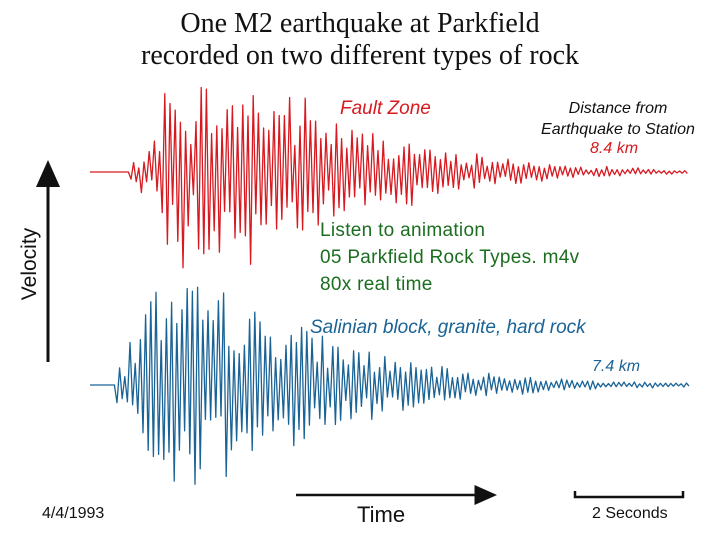 This screenshot has width=720, height=540. What do you see at coordinates (618, 108) in the screenshot?
I see `distance-header-line-1: Distance from` at bounding box center [618, 108].